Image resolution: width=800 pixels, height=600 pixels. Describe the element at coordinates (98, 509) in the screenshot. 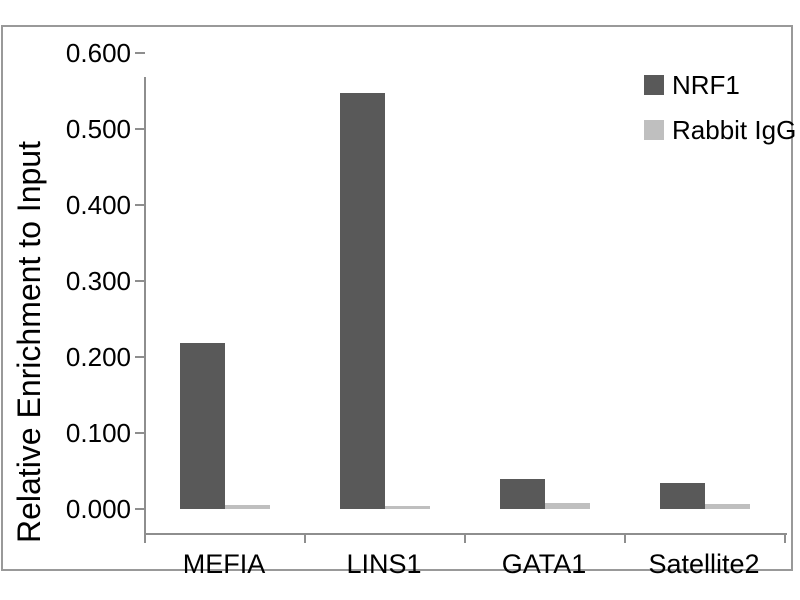

I see `y-tick-label: 0.000` at that location.